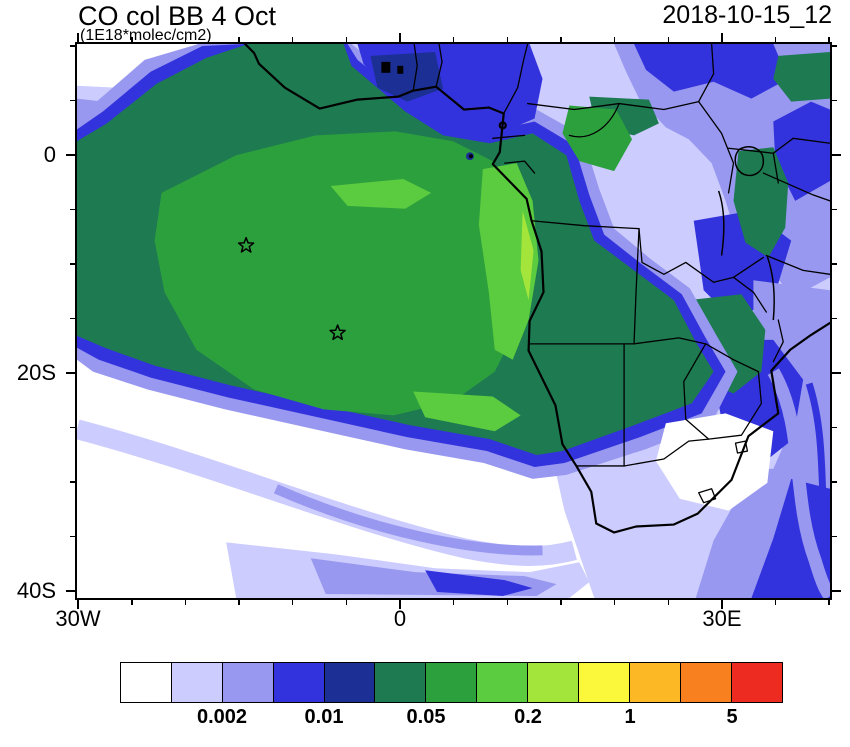  Describe the element at coordinates (721, 223) in the screenshot. I see `lake-tanganyika` at that location.